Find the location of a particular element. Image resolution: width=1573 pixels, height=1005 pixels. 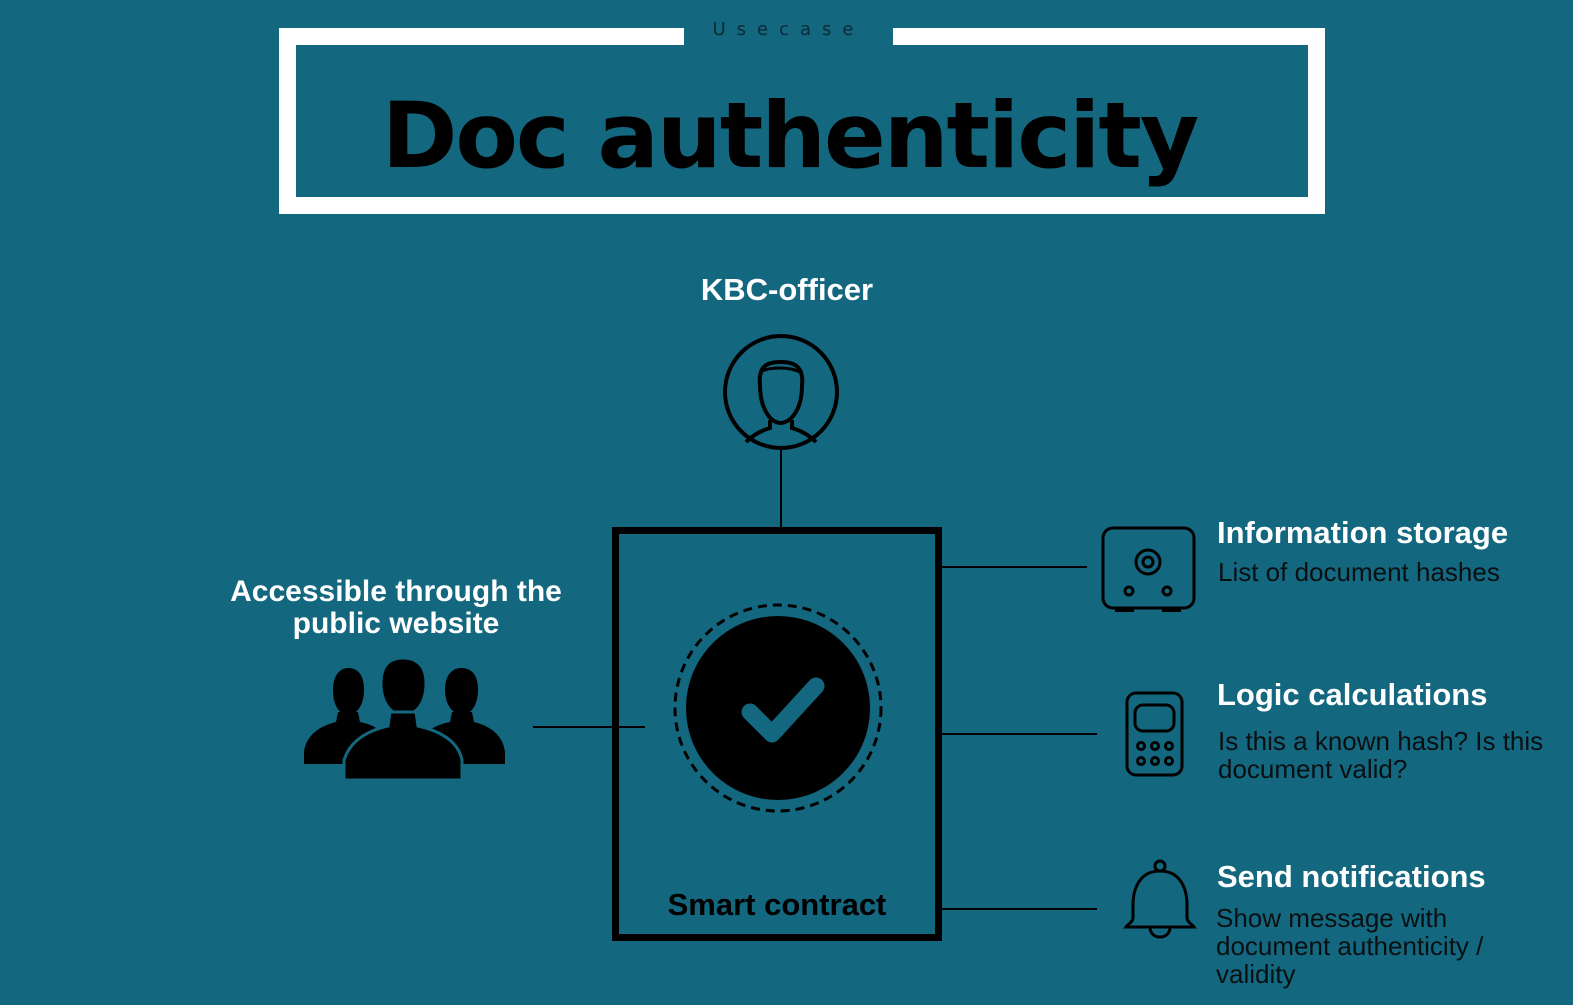

title-tag-gap is located at coordinates (788, 32).